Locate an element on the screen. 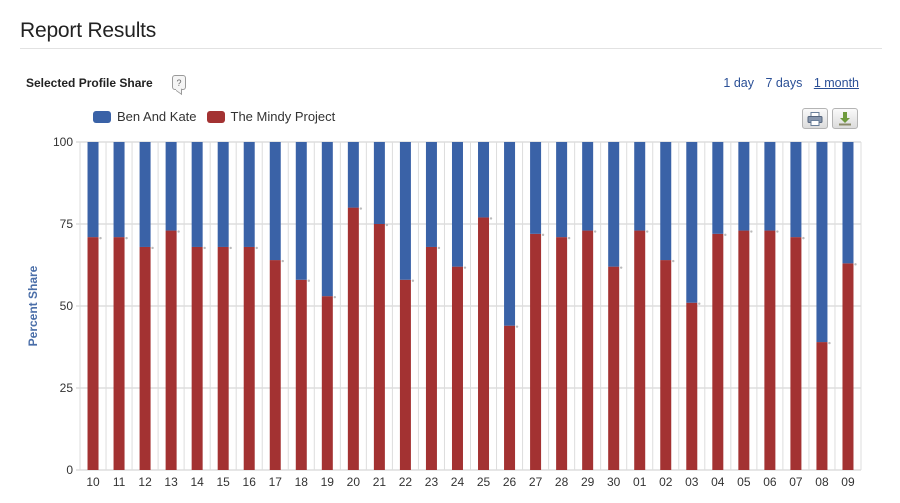 This screenshot has height=503, width=900. x-tick-label: 22 is located at coordinates (406, 482).